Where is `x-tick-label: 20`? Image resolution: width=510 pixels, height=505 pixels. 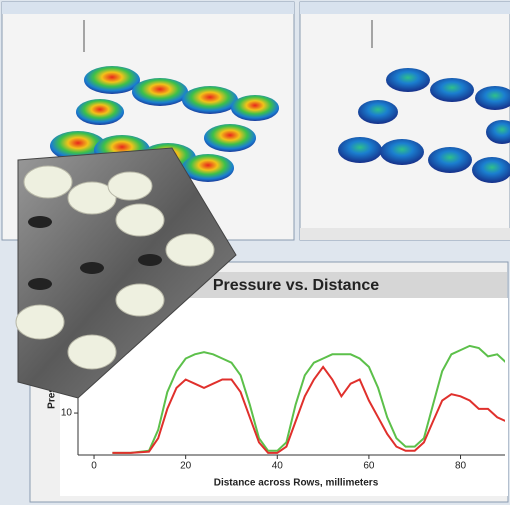
x-tick-label: 20 is located at coordinates (186, 466).